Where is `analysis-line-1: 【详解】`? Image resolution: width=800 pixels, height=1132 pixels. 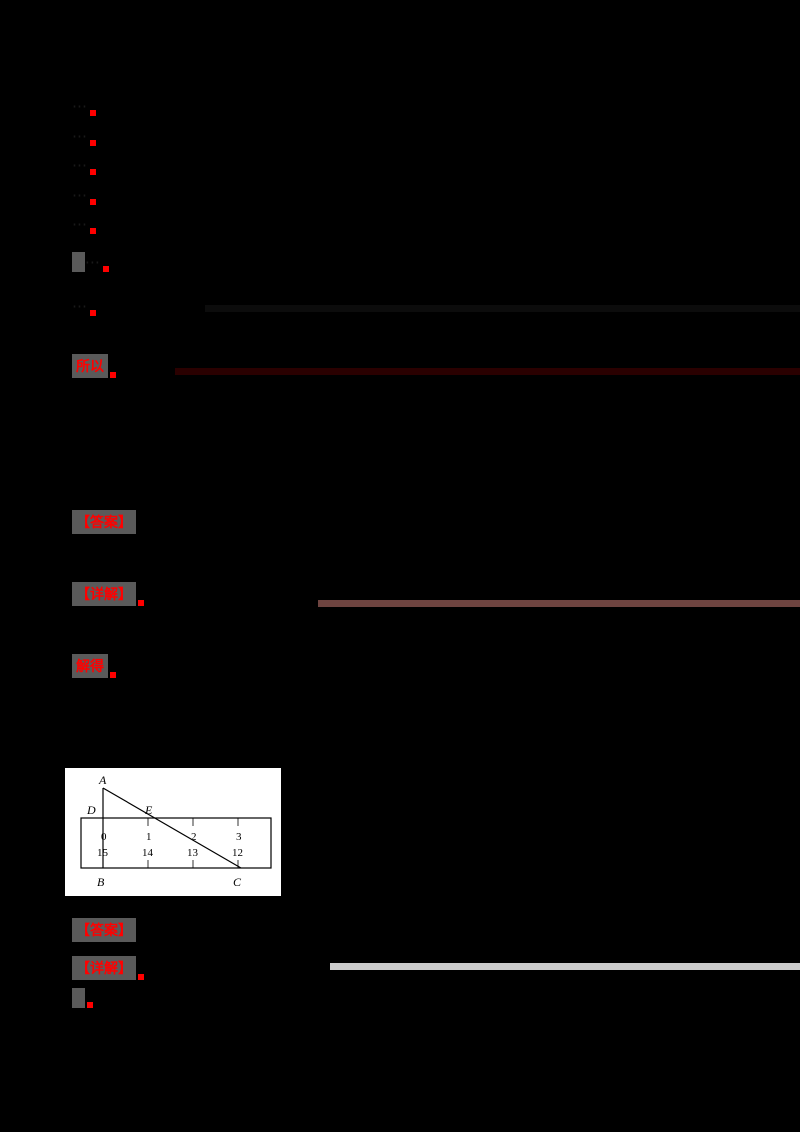
analysis-line-1: 【详解】 is located at coordinates (108, 594).